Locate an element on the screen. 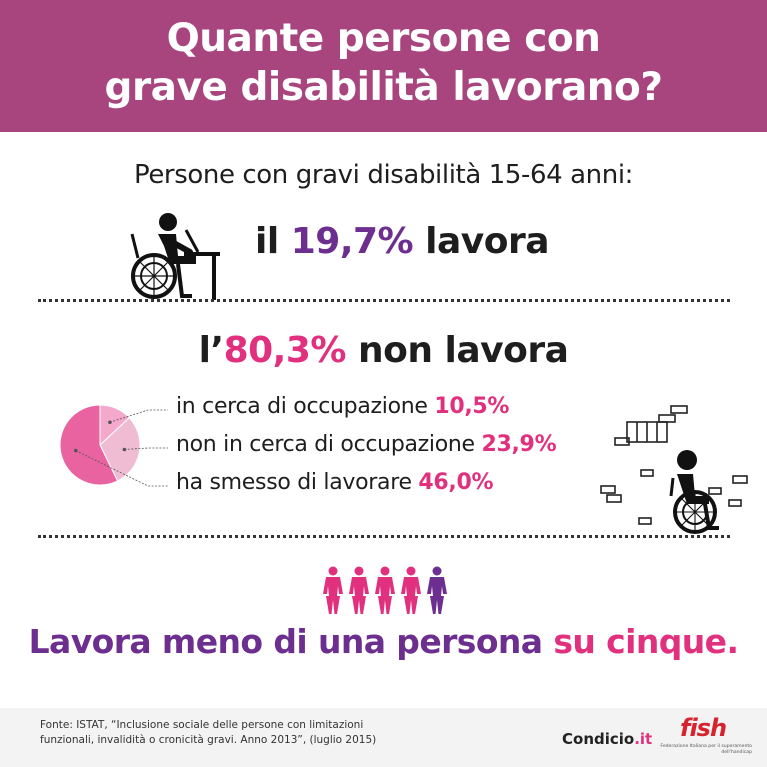 This screenshot has width=767, height=767. not-working-stat: l’80,3% non lavora is located at coordinates (383, 350).